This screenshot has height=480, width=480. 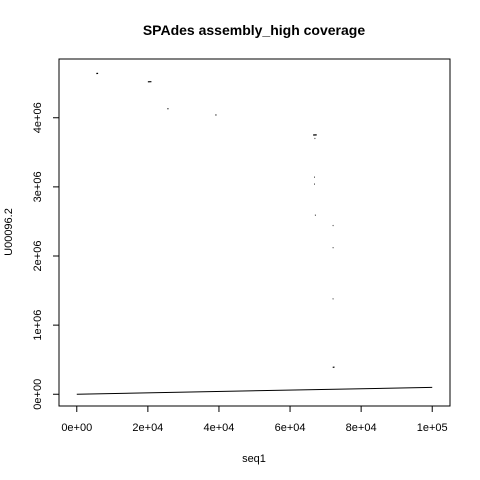 I want to click on x-tick-label: 8e+04, so click(x=361, y=428).